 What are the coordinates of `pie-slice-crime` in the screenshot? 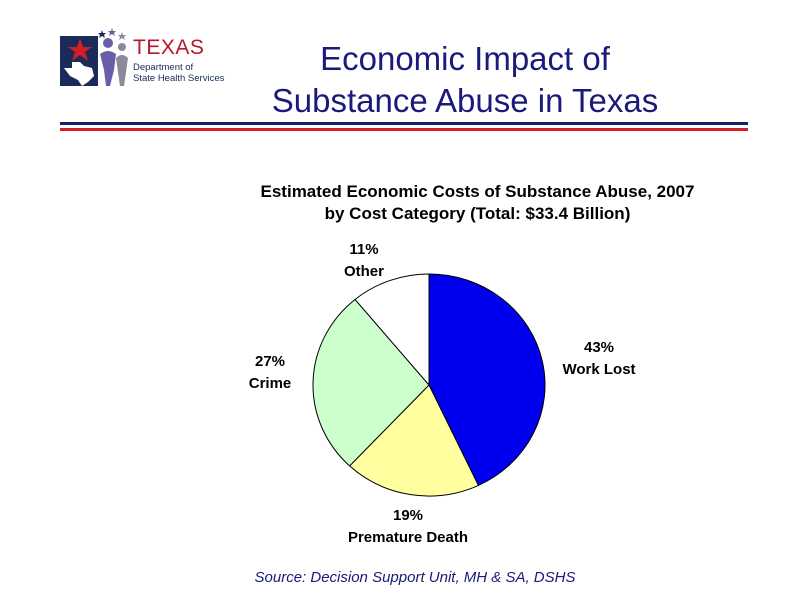 It's located at (371, 382).